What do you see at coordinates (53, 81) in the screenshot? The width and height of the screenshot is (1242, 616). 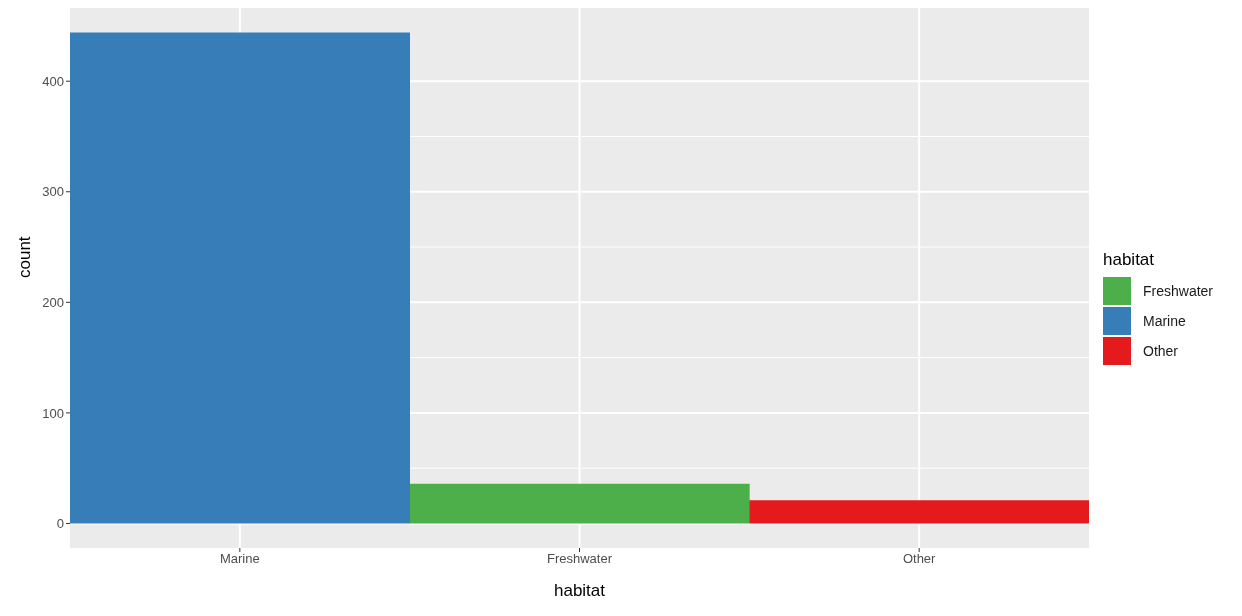 I see `y-tick-label: 400` at bounding box center [53, 81].